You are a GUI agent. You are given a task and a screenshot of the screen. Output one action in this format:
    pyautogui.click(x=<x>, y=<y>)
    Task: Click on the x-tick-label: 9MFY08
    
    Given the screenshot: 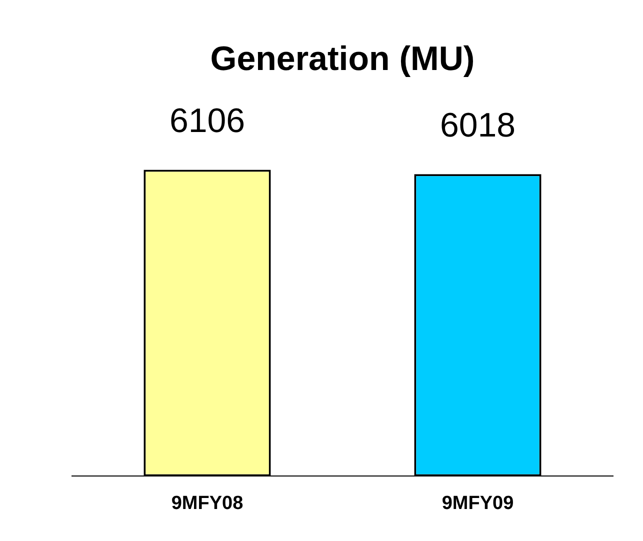 What is the action you would take?
    pyautogui.click(x=207, y=503)
    